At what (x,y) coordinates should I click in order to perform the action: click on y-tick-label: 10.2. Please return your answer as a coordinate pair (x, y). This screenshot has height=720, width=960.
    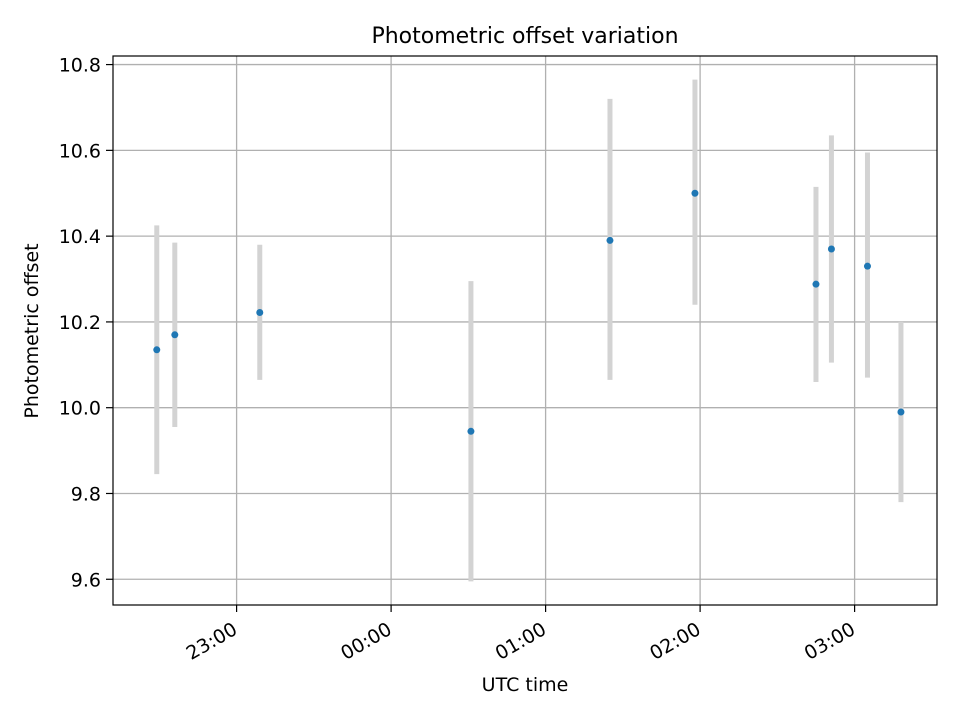
    Looking at the image, I should click on (80, 323).